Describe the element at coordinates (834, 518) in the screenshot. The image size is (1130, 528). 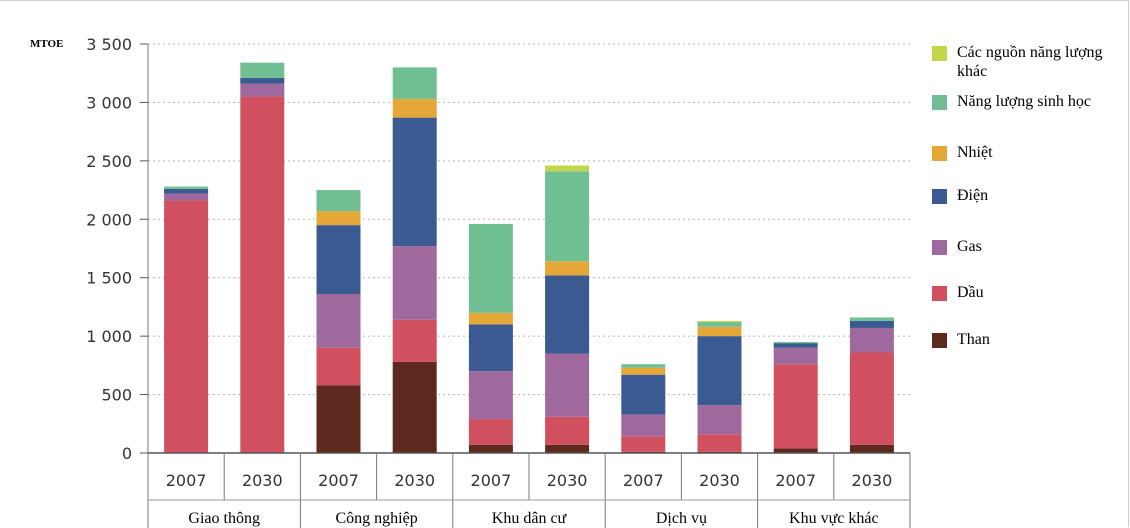
I see `x-group-label: Khu vực khác` at that location.